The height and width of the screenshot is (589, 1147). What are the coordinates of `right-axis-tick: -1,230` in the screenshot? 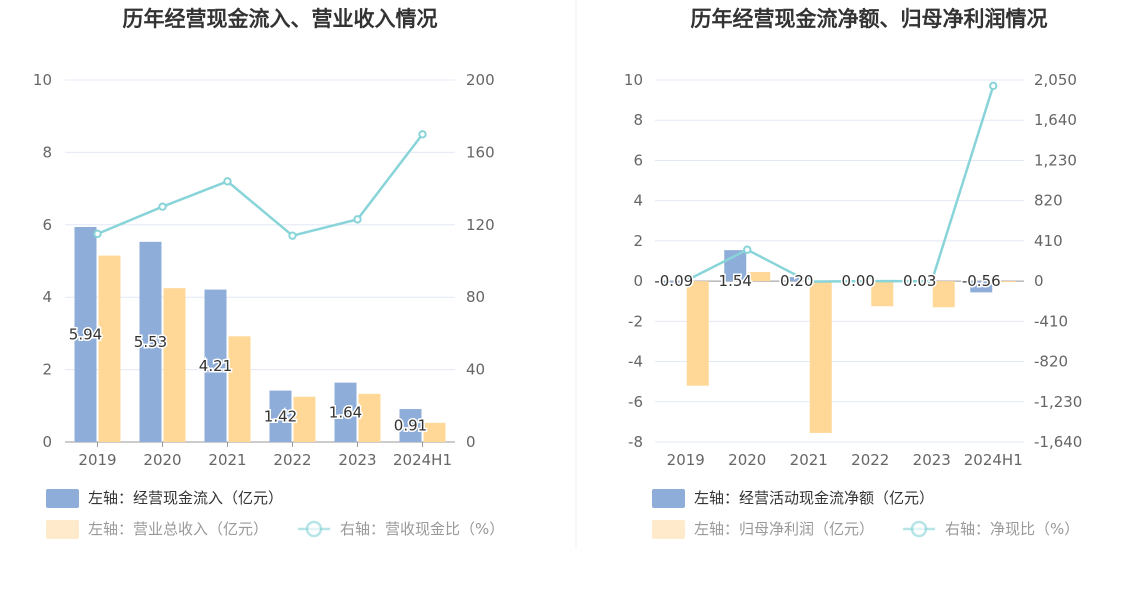 It's located at (1058, 402).